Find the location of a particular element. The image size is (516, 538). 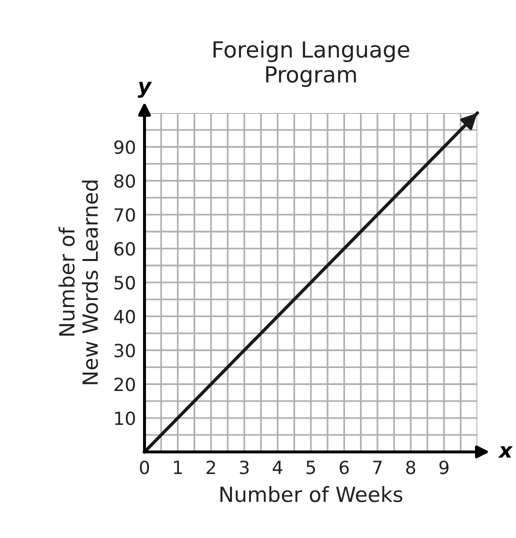

x-tick-label: 4 is located at coordinates (277, 467).